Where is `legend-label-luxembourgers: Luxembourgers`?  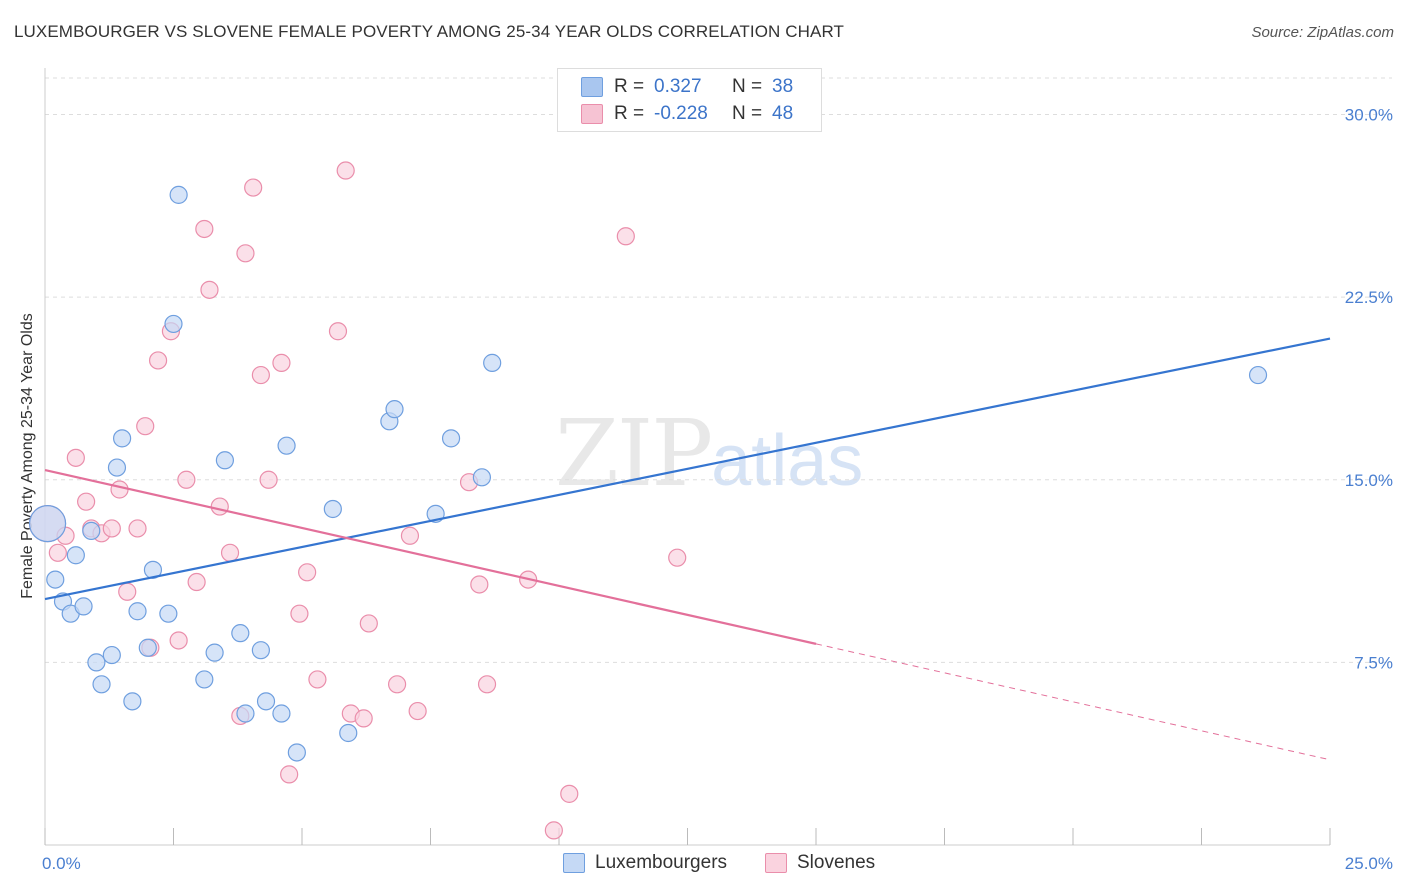
legend-label-luxembourgers: Luxembourgers is located at coordinates (661, 862).